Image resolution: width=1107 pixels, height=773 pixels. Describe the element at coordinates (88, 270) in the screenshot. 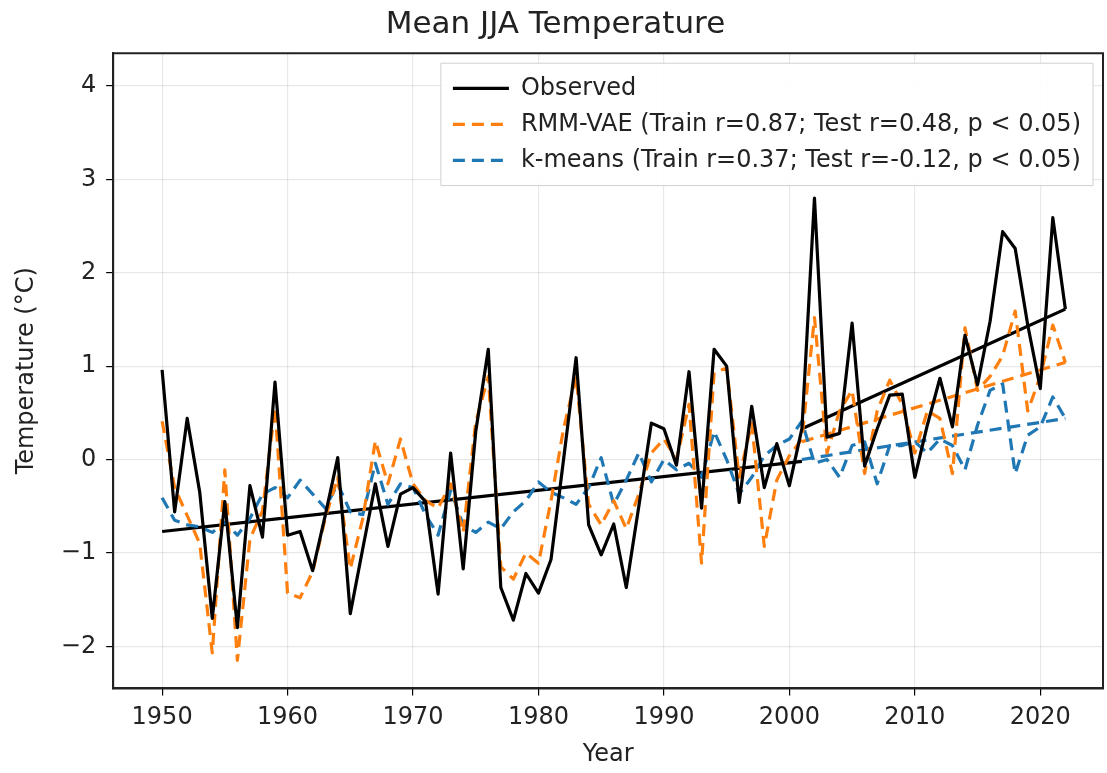

I see `y-tick-label: 2` at that location.